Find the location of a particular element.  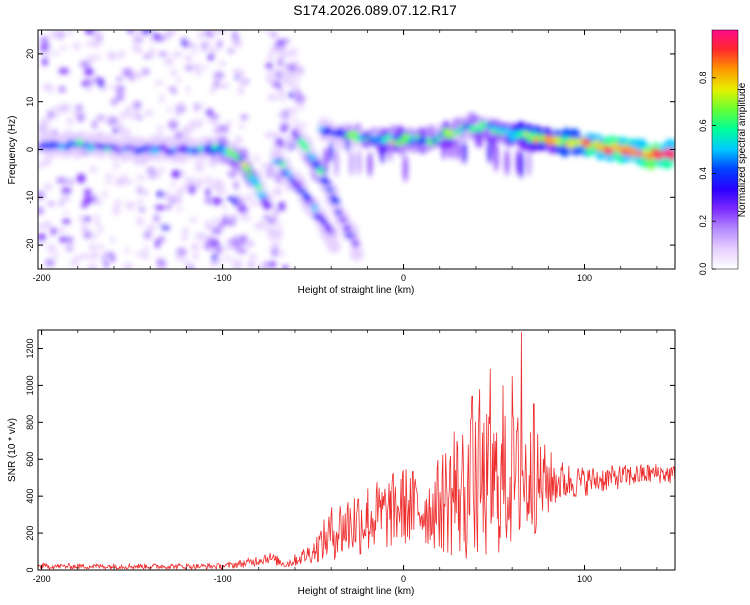

upper-ridge-core is located at coordinates (437, 138).